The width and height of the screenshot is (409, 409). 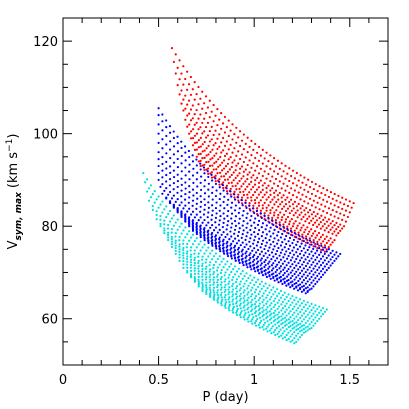 What do you see at coordinates (63, 380) in the screenshot?
I see `x-tick-label: 0` at bounding box center [63, 380].